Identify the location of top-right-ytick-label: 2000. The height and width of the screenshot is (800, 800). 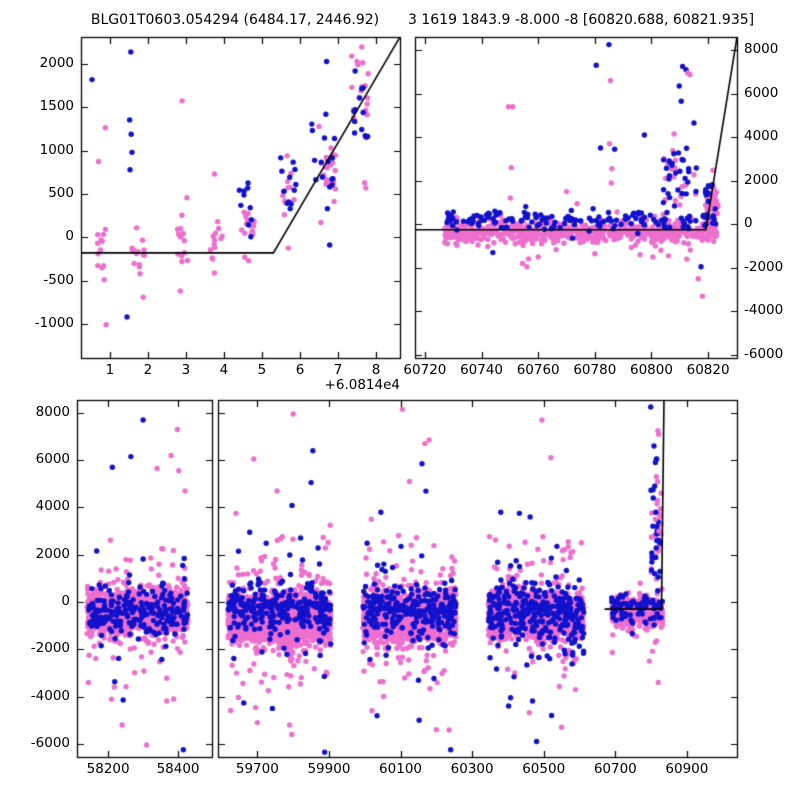
(761, 179).